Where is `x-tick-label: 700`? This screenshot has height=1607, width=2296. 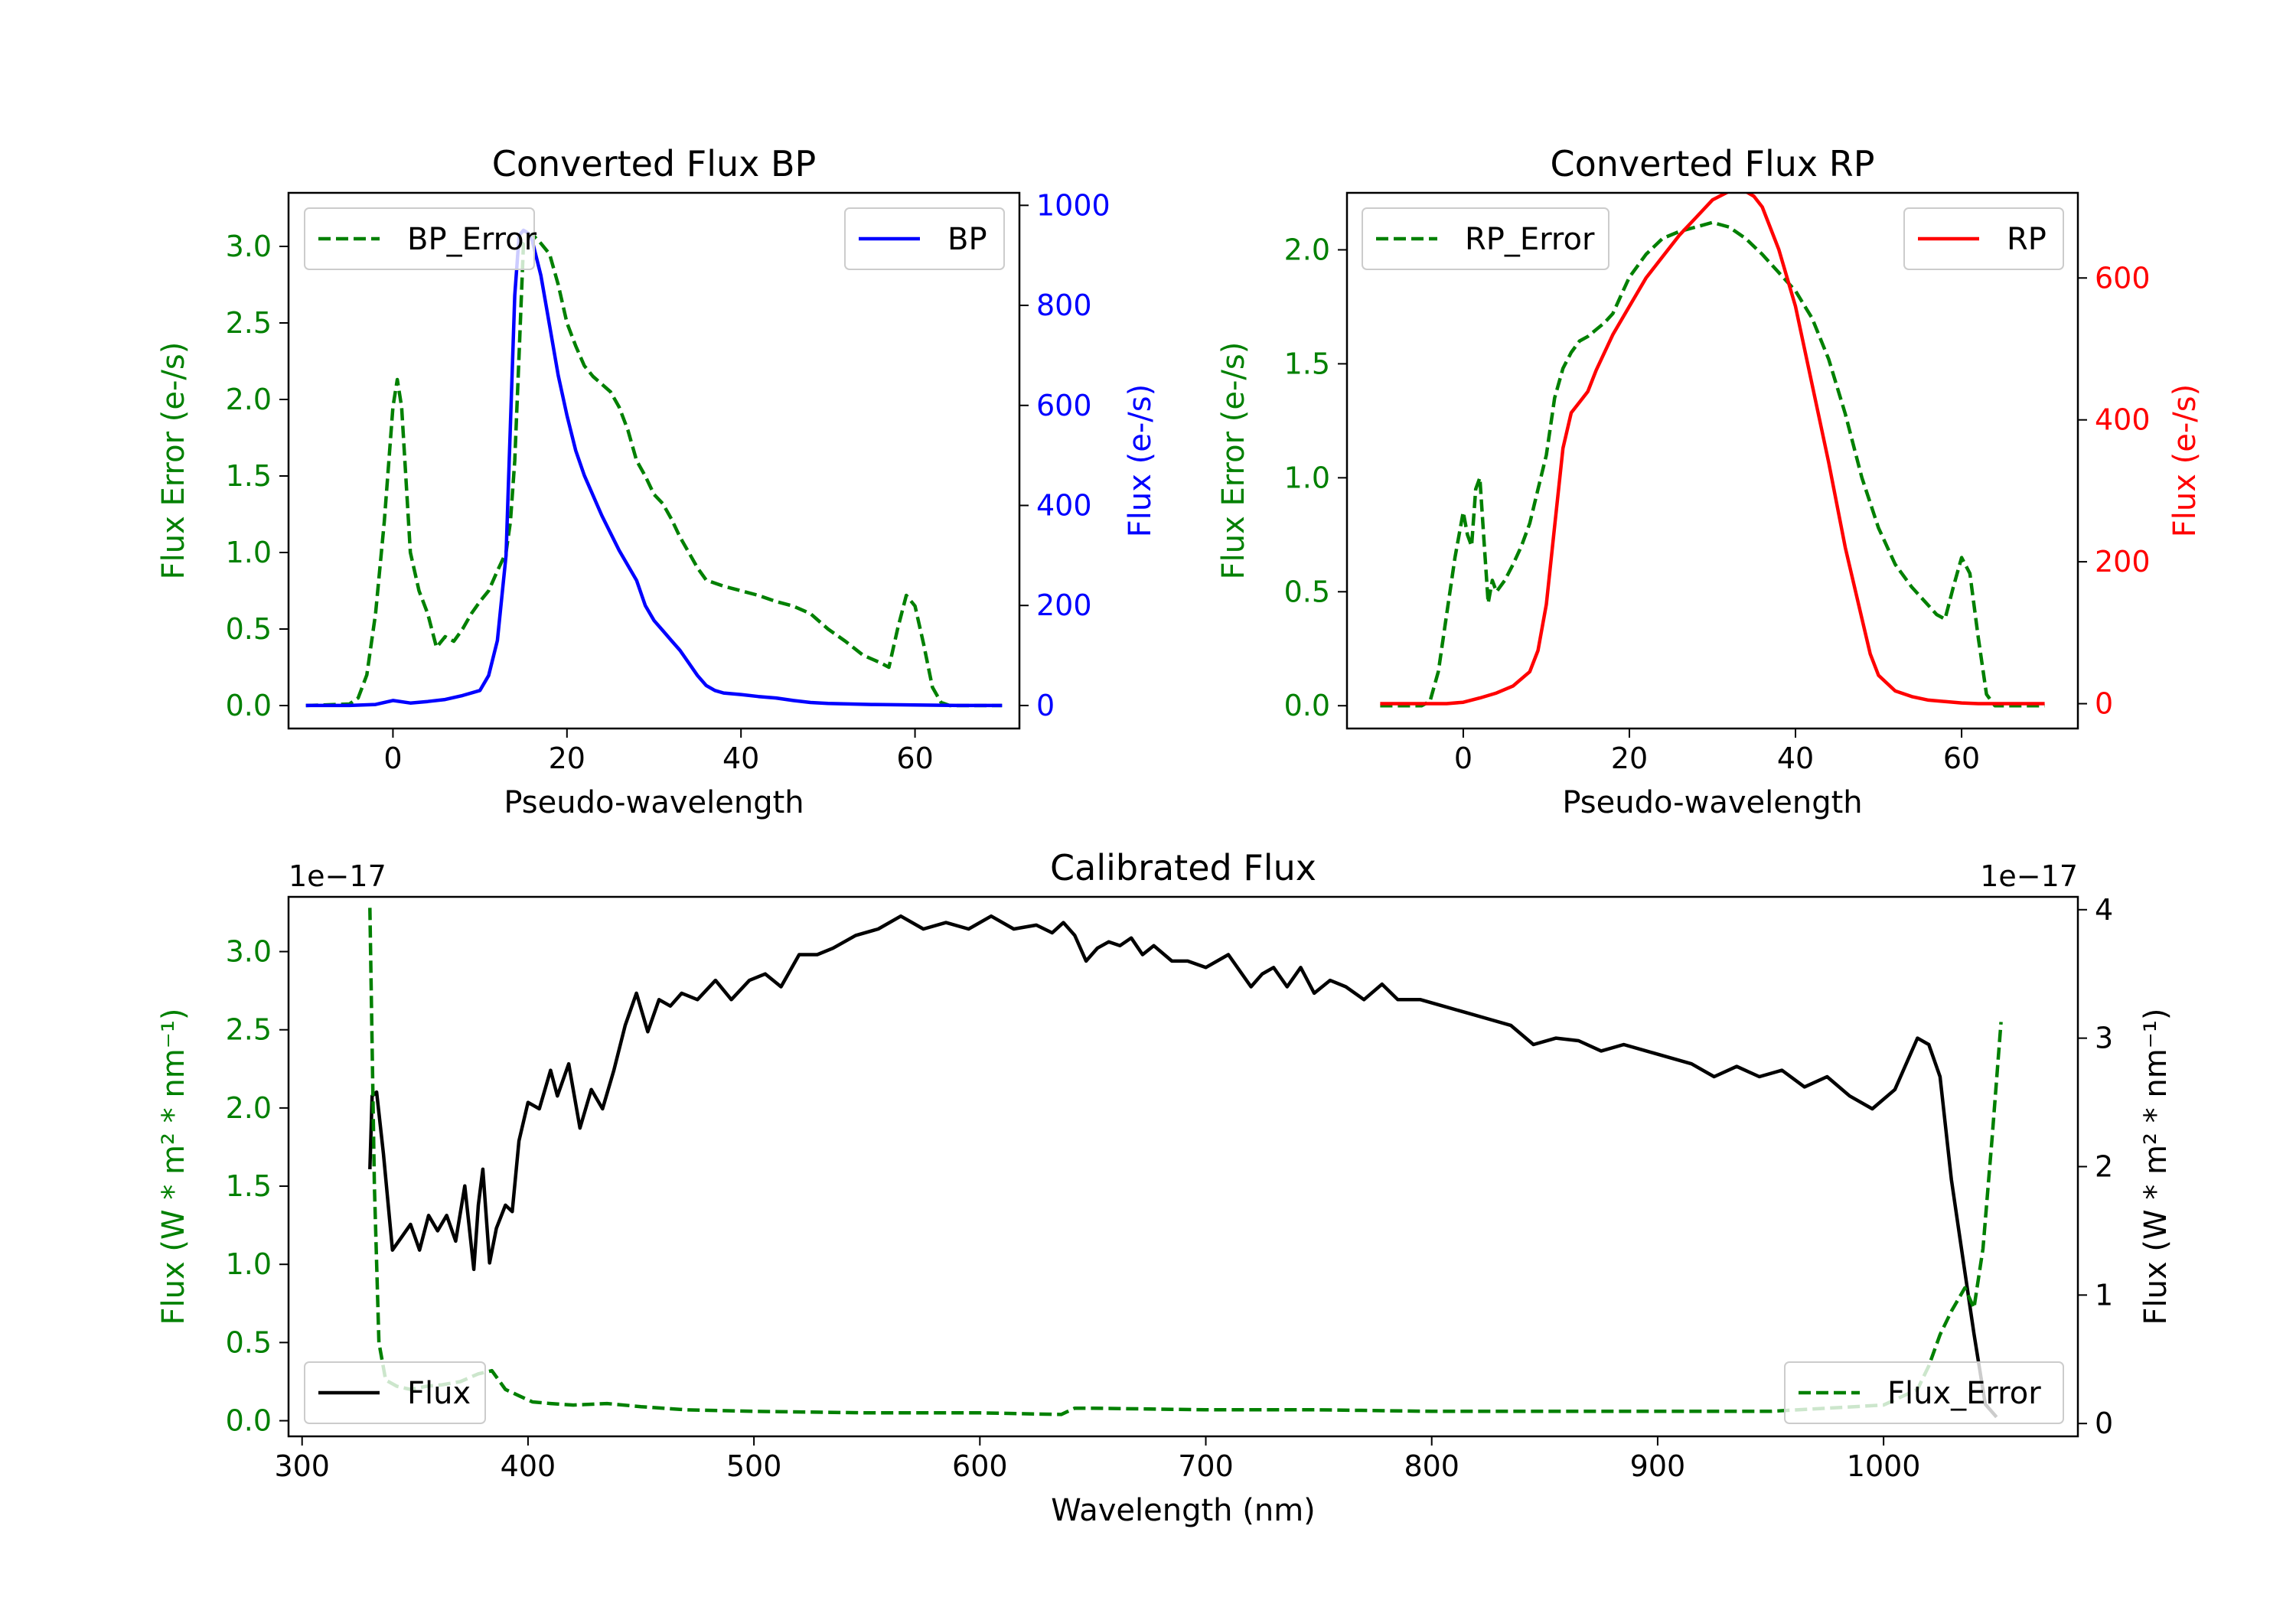
x-tick-label: 700 is located at coordinates (1206, 1466).